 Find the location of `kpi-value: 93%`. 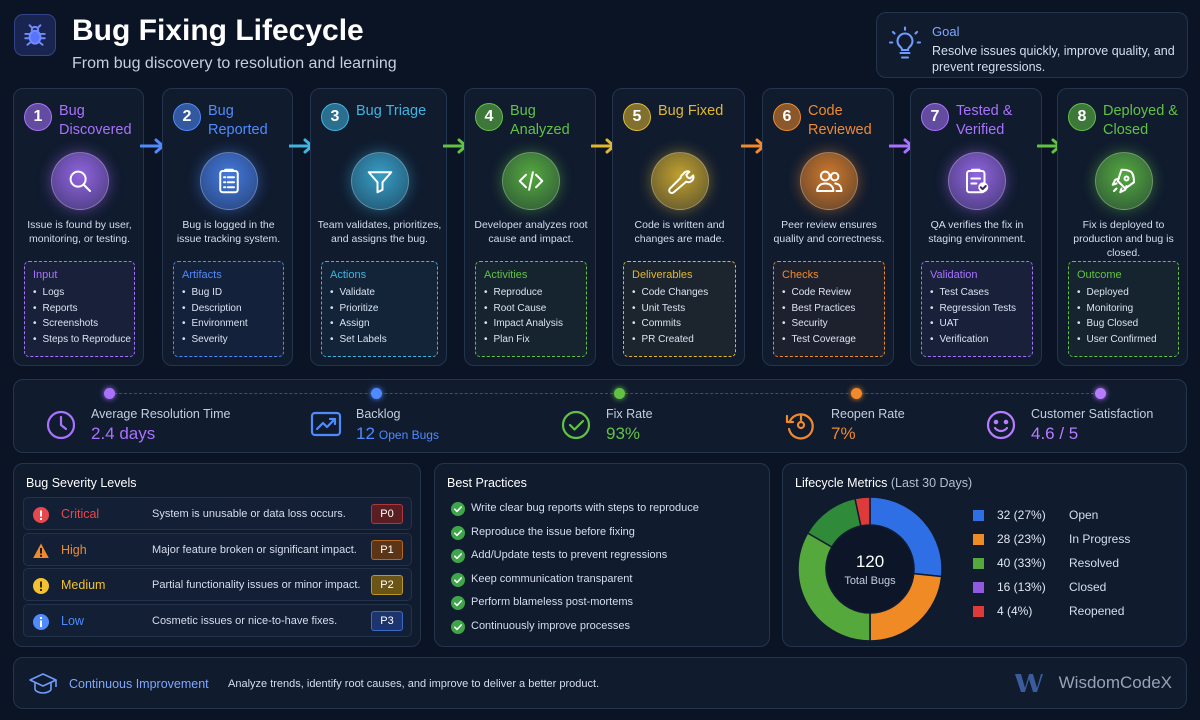

kpi-value: 93% is located at coordinates (623, 433).